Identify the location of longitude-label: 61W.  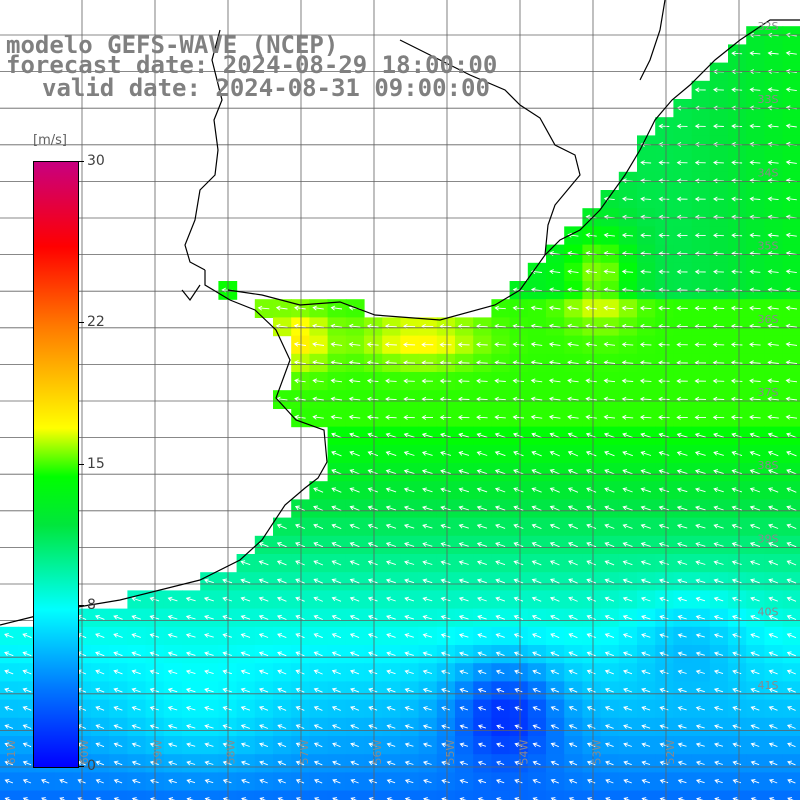
(11, 751).